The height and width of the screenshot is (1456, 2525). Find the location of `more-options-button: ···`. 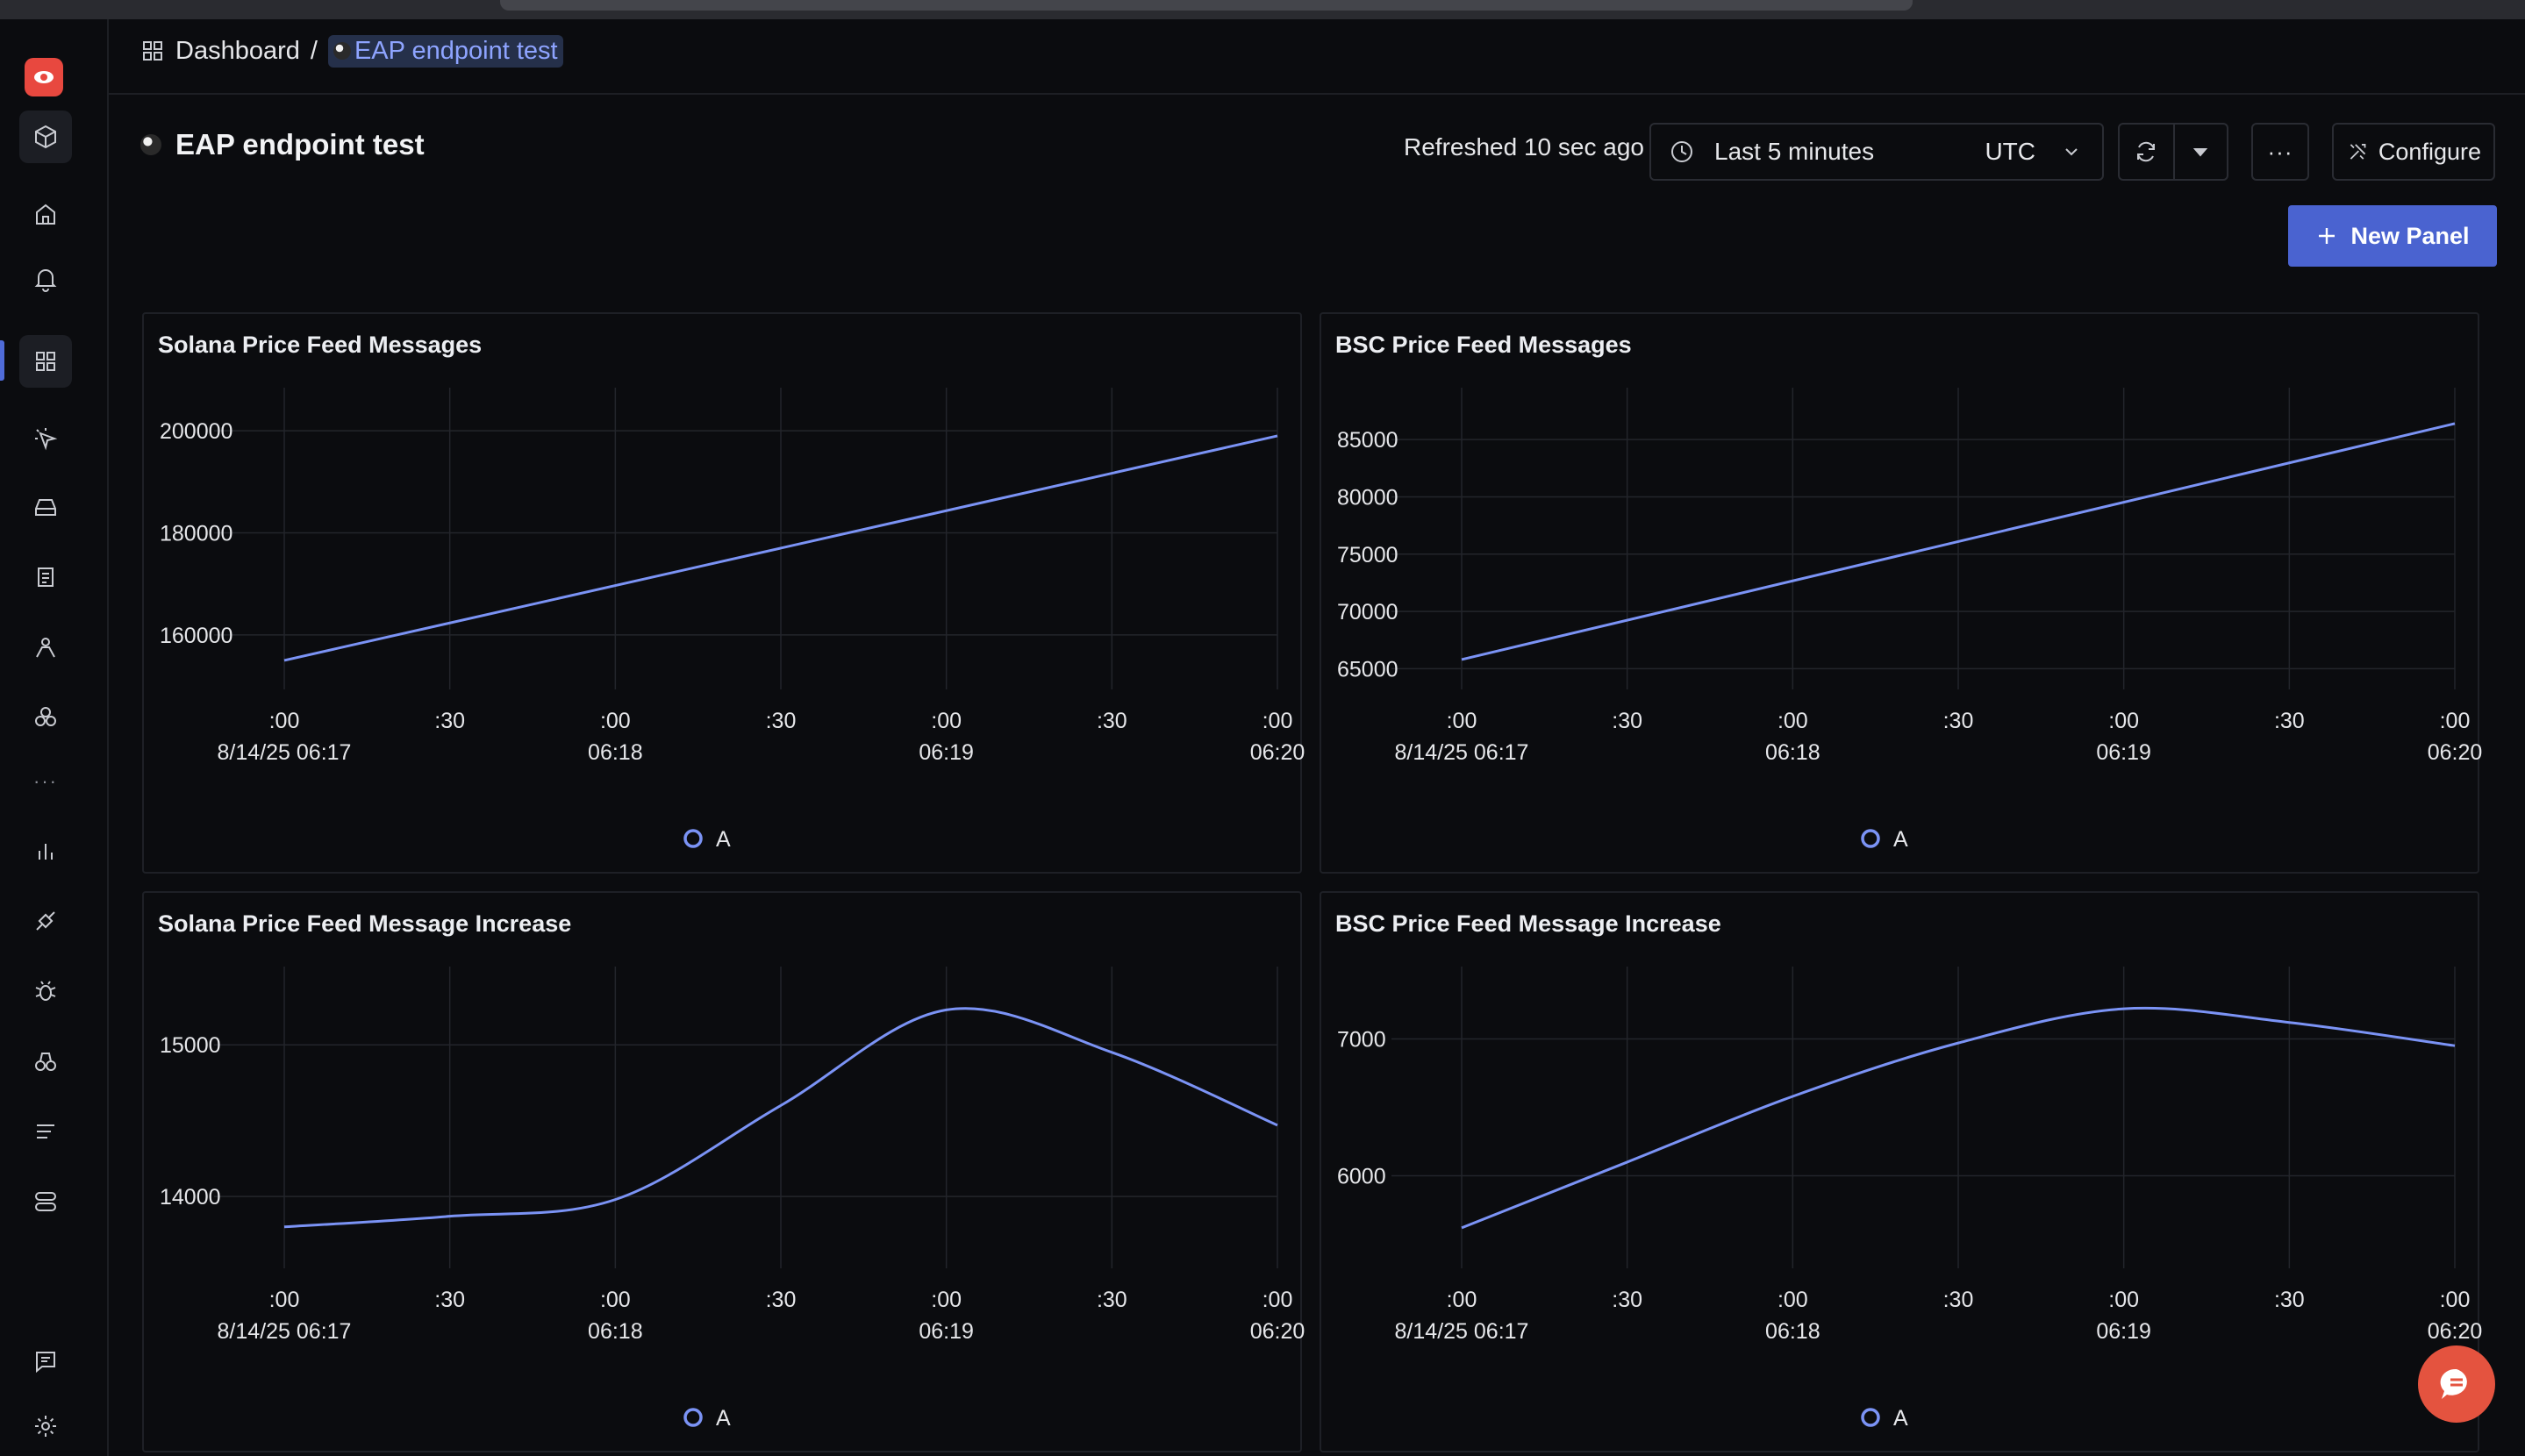

more-options-button: ··· is located at coordinates (2280, 152).